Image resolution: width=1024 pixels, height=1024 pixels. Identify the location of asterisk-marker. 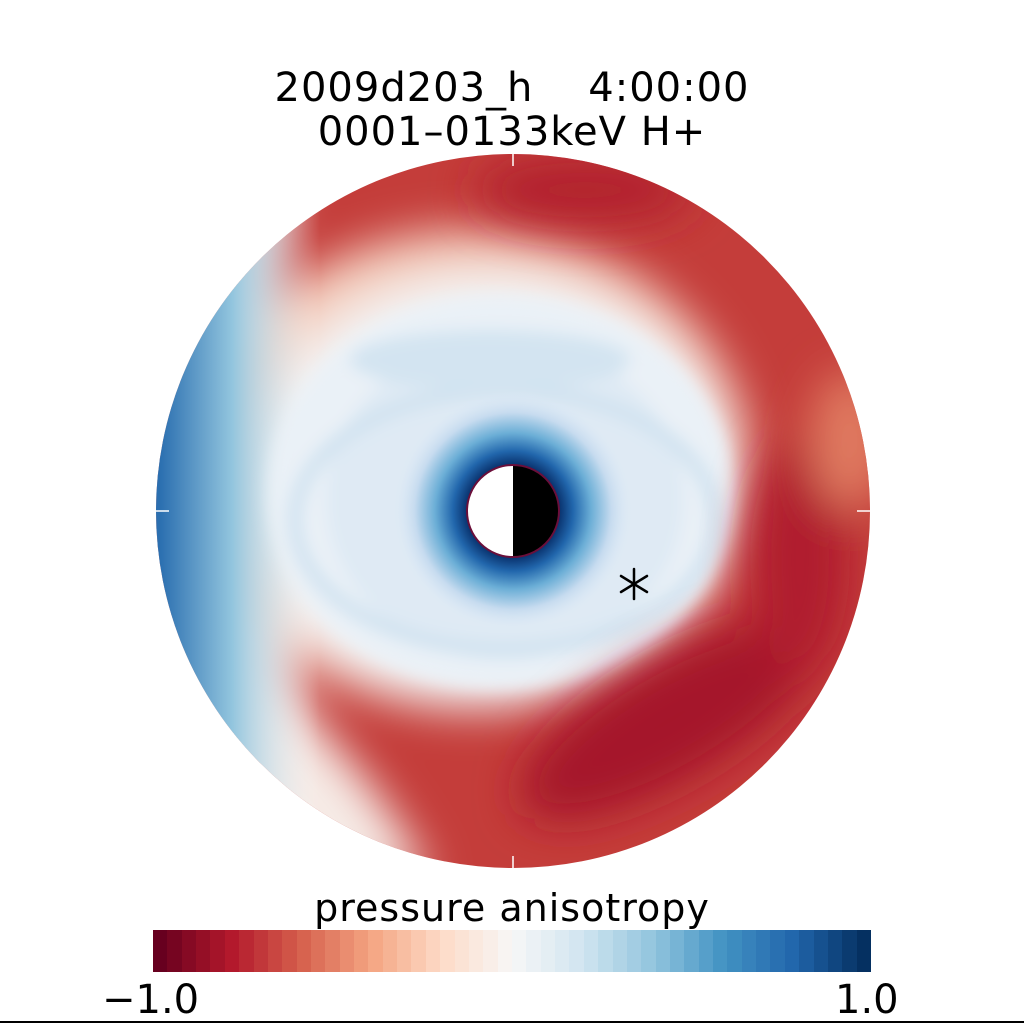
(634, 584).